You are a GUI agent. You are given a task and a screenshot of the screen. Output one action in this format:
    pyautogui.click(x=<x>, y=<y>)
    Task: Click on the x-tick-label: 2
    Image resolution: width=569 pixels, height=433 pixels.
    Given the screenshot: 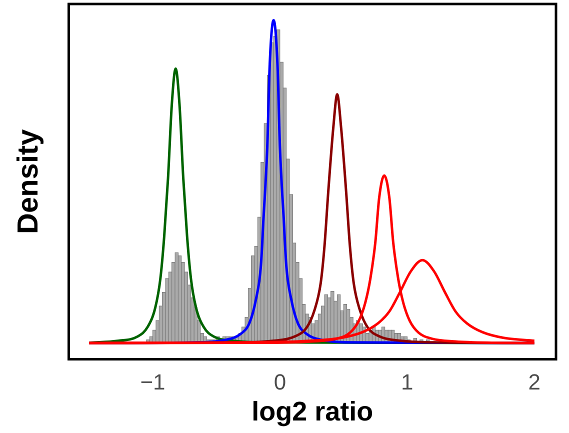 What is the action you would take?
    pyautogui.click(x=534, y=381)
    